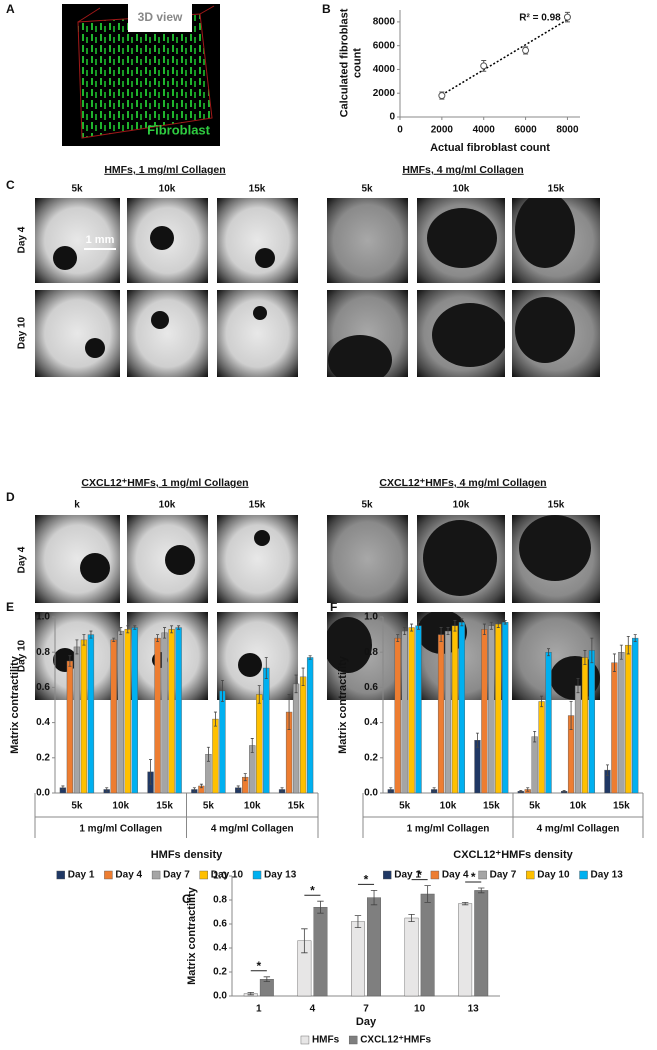 This screenshot has width=657, height=1050. I want to click on row-label: Day 10, so click(22, 655).